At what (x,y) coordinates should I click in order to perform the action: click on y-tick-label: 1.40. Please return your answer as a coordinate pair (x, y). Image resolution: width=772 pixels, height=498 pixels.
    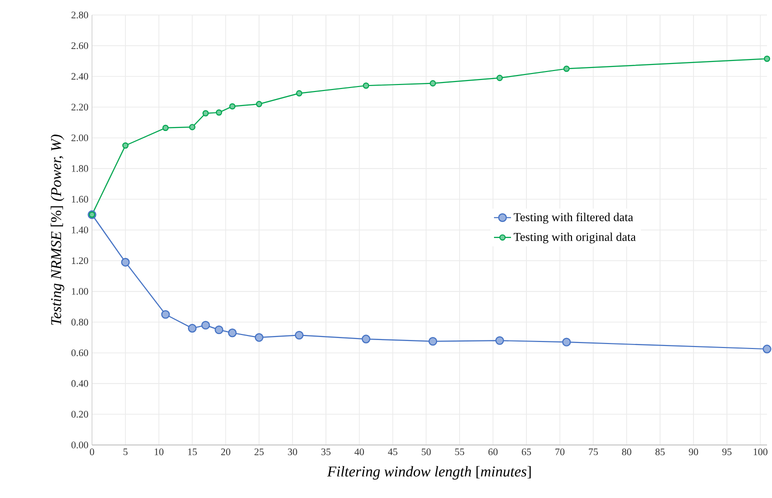
    Looking at the image, I should click on (80, 230).